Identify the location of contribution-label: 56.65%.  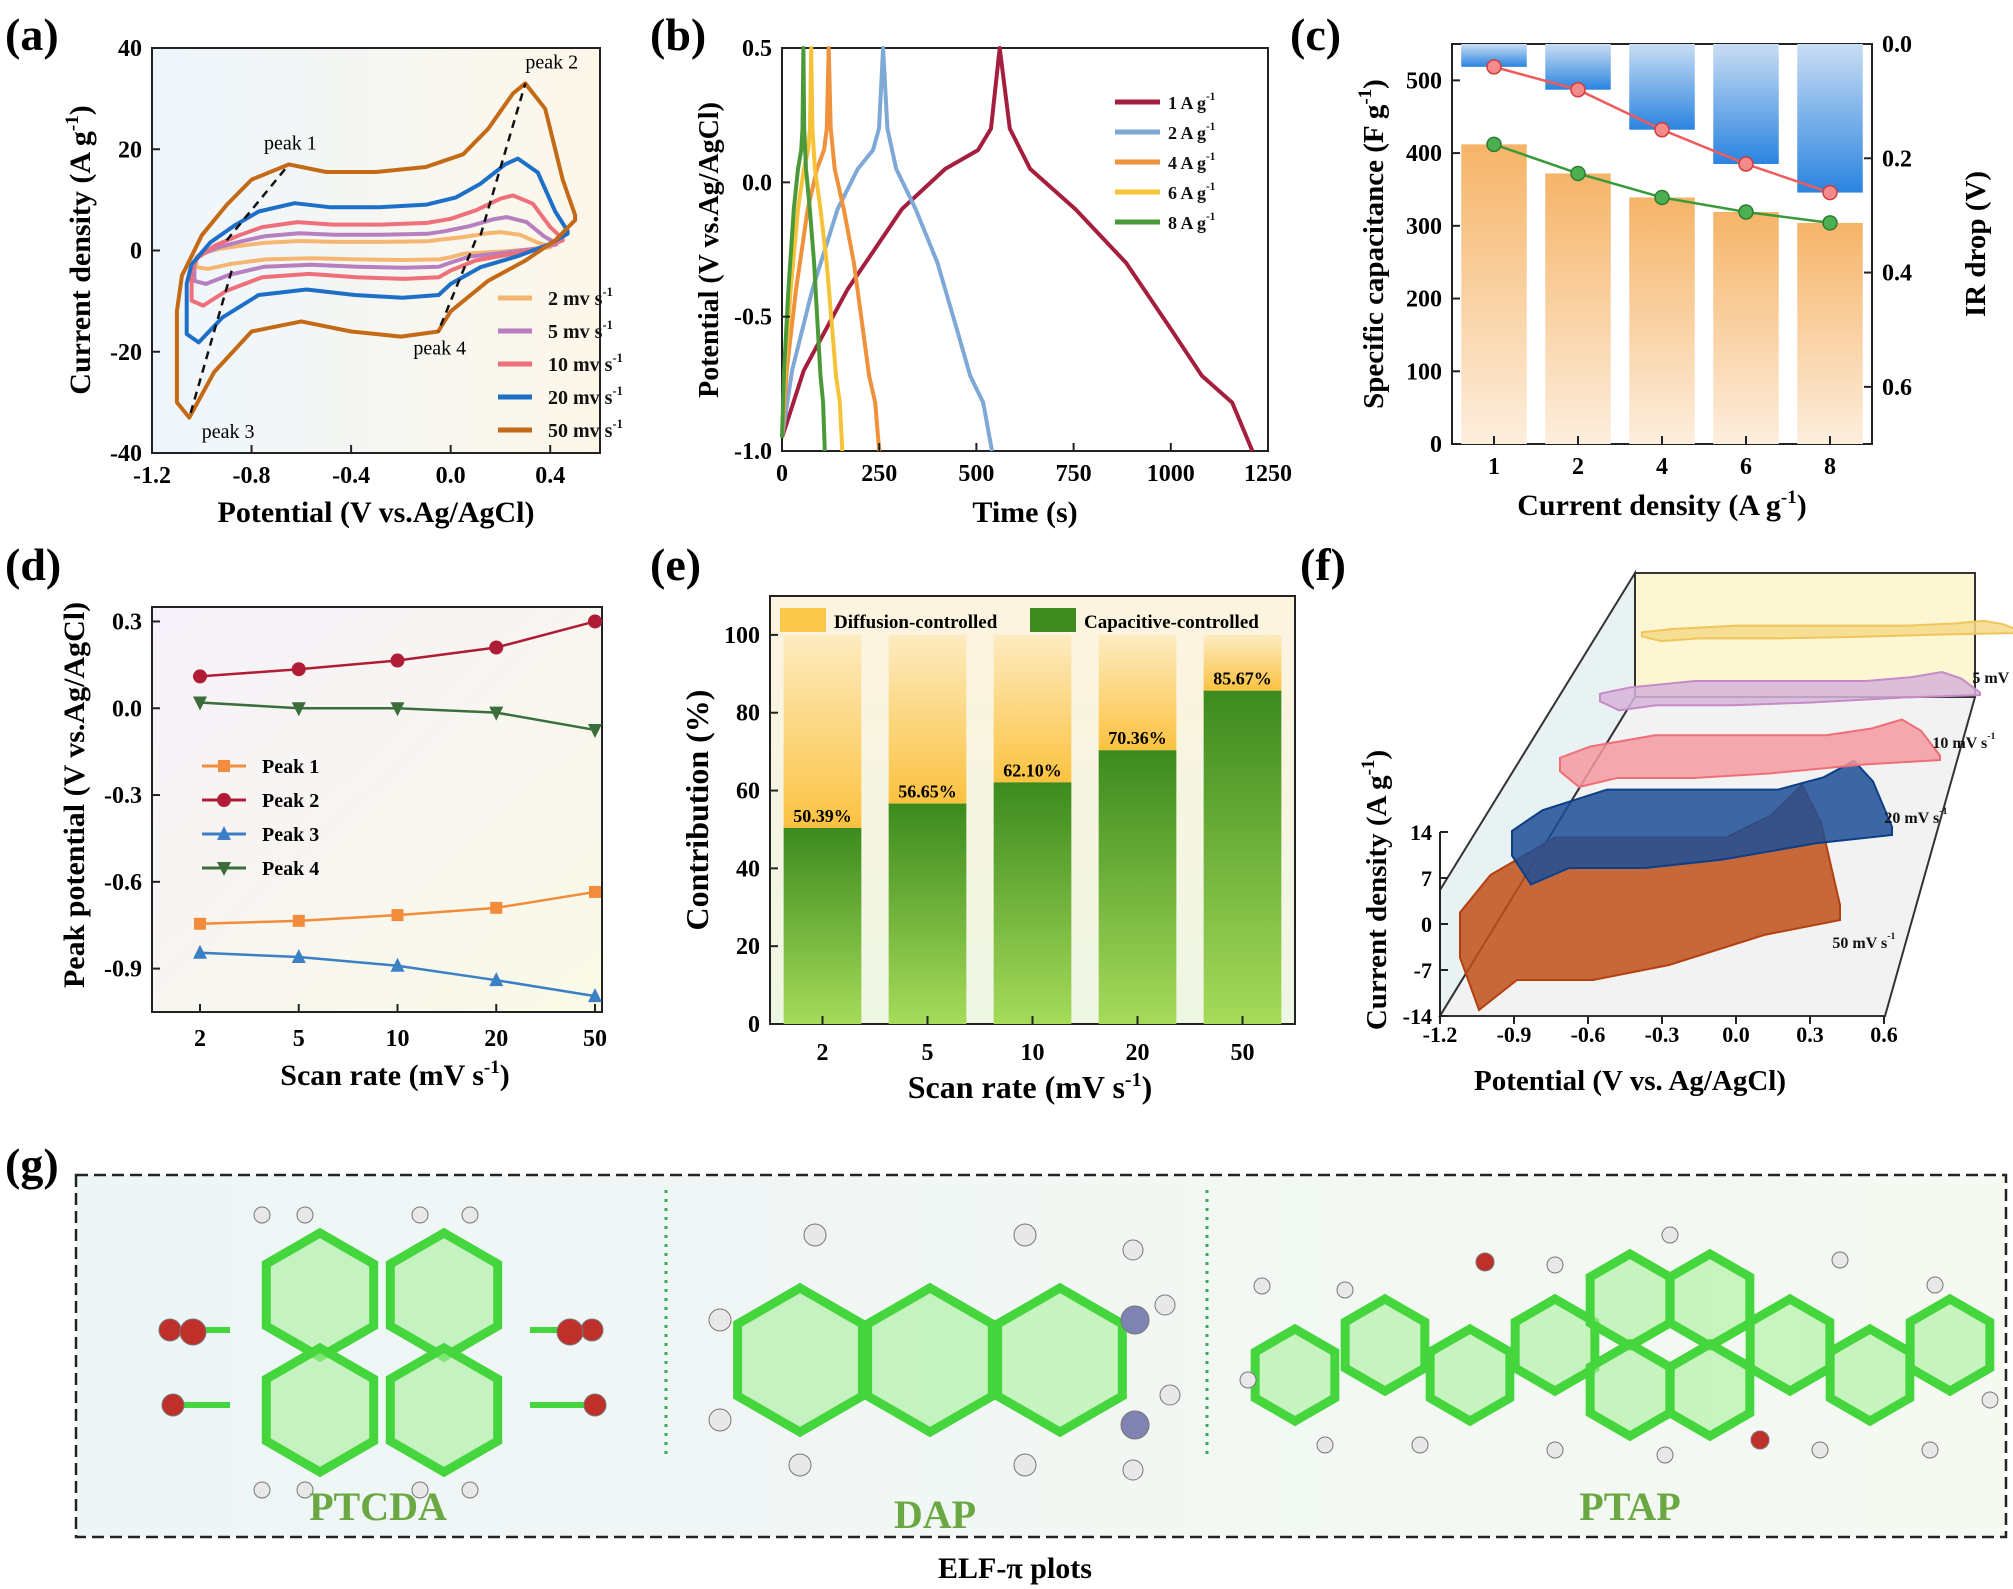
(927, 792).